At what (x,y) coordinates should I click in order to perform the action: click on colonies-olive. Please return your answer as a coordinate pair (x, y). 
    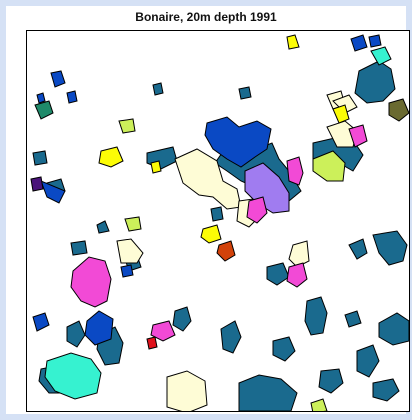
    Looking at the image, I should click on (398, 110).